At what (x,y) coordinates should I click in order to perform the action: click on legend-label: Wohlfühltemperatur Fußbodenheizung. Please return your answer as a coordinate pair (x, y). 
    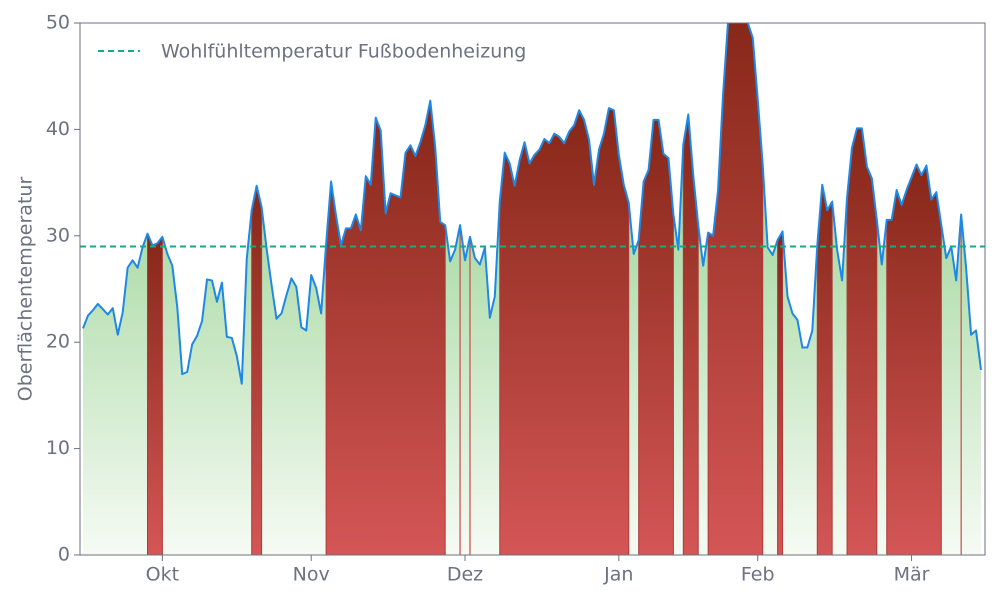
    Looking at the image, I should click on (343, 52).